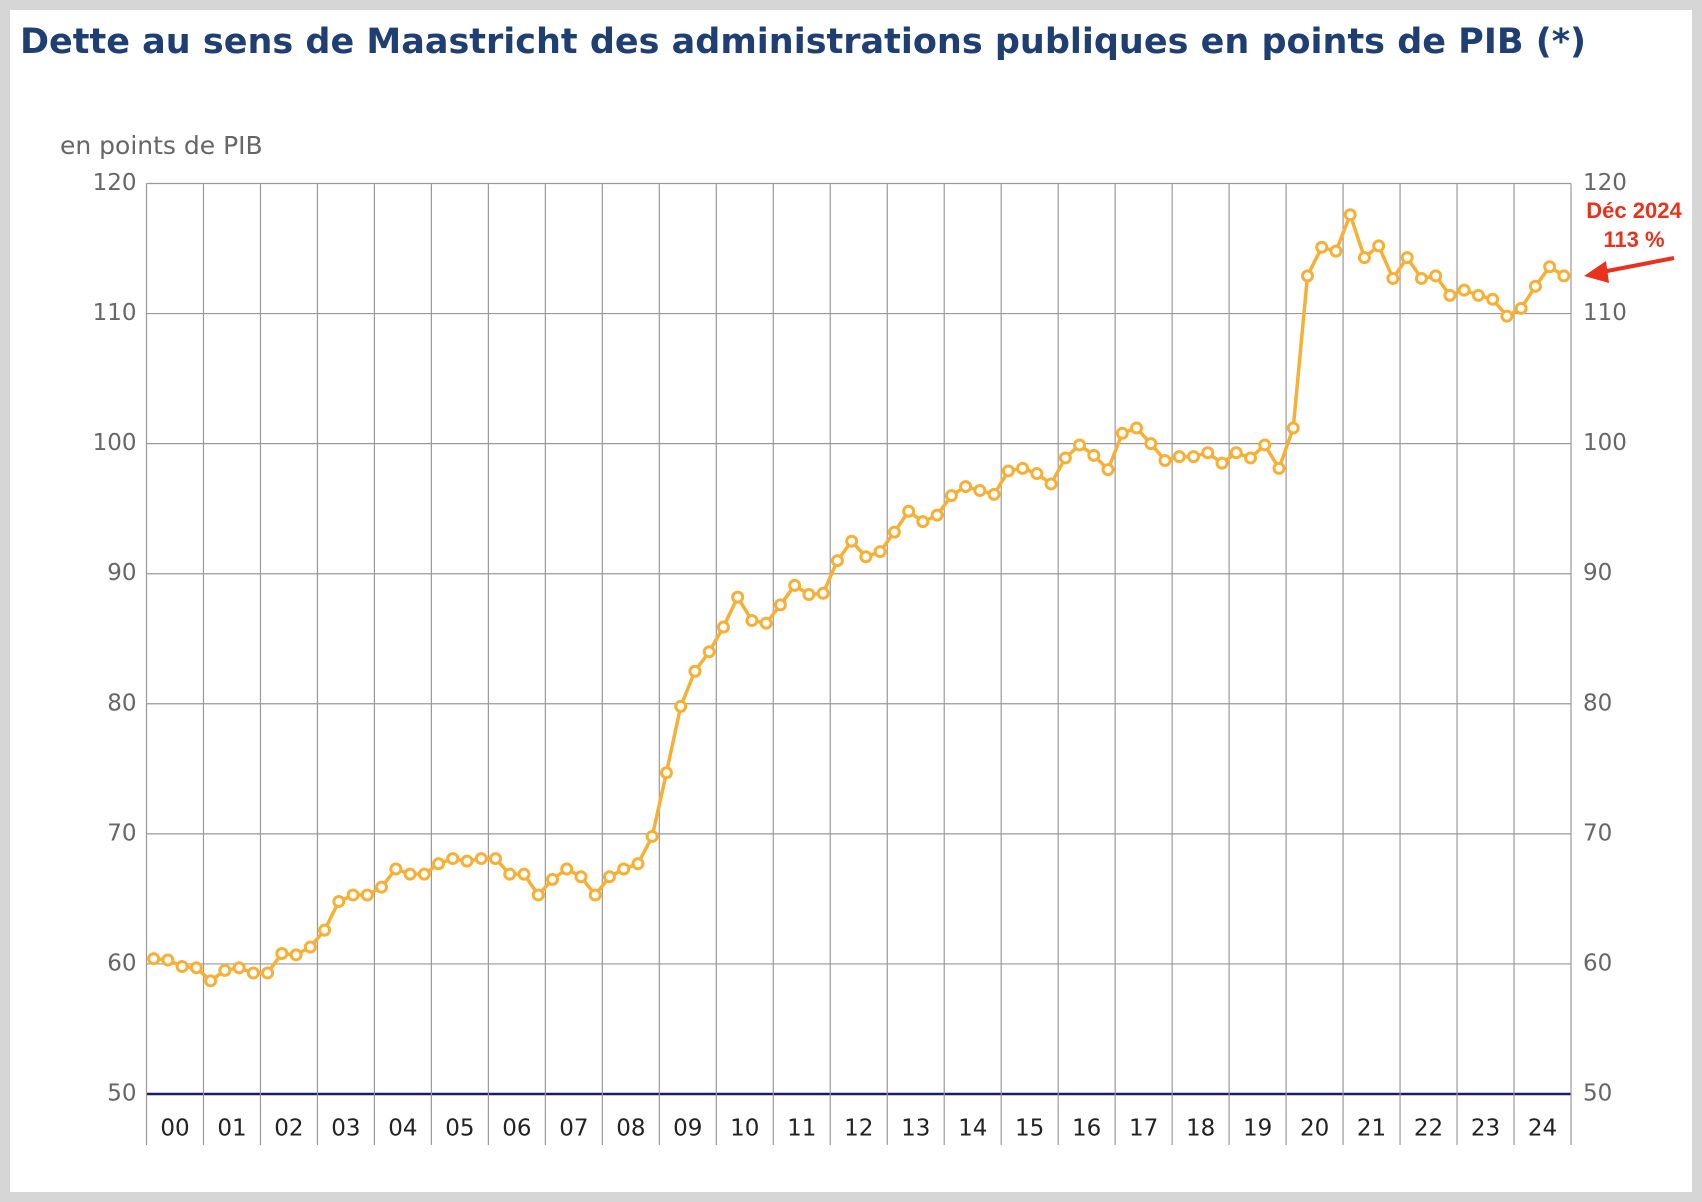 This screenshot has width=1702, height=1202. What do you see at coordinates (121, 703) in the screenshot?
I see `y-tick-label: 80` at bounding box center [121, 703].